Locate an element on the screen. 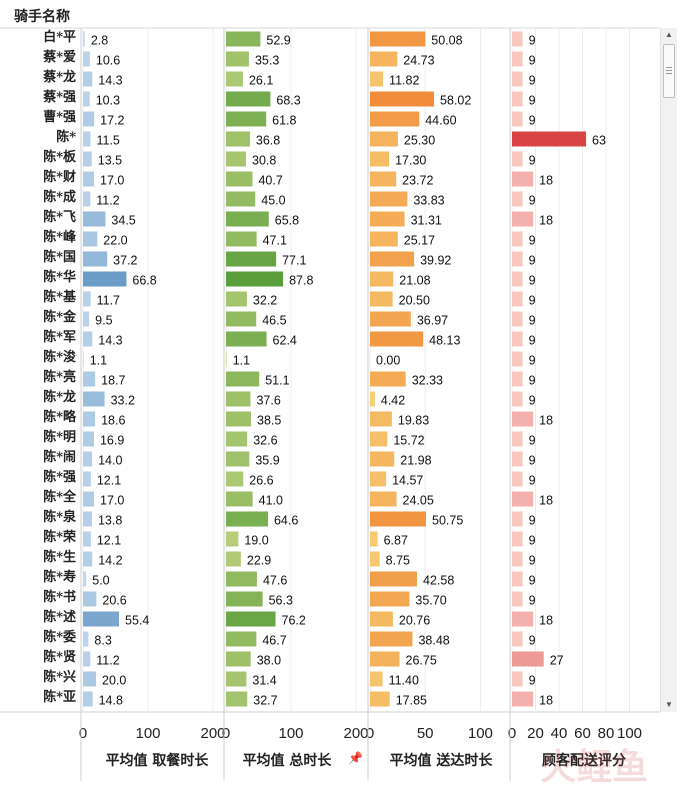 This screenshot has width=687, height=790. data-label: 13.5 is located at coordinates (110, 161).